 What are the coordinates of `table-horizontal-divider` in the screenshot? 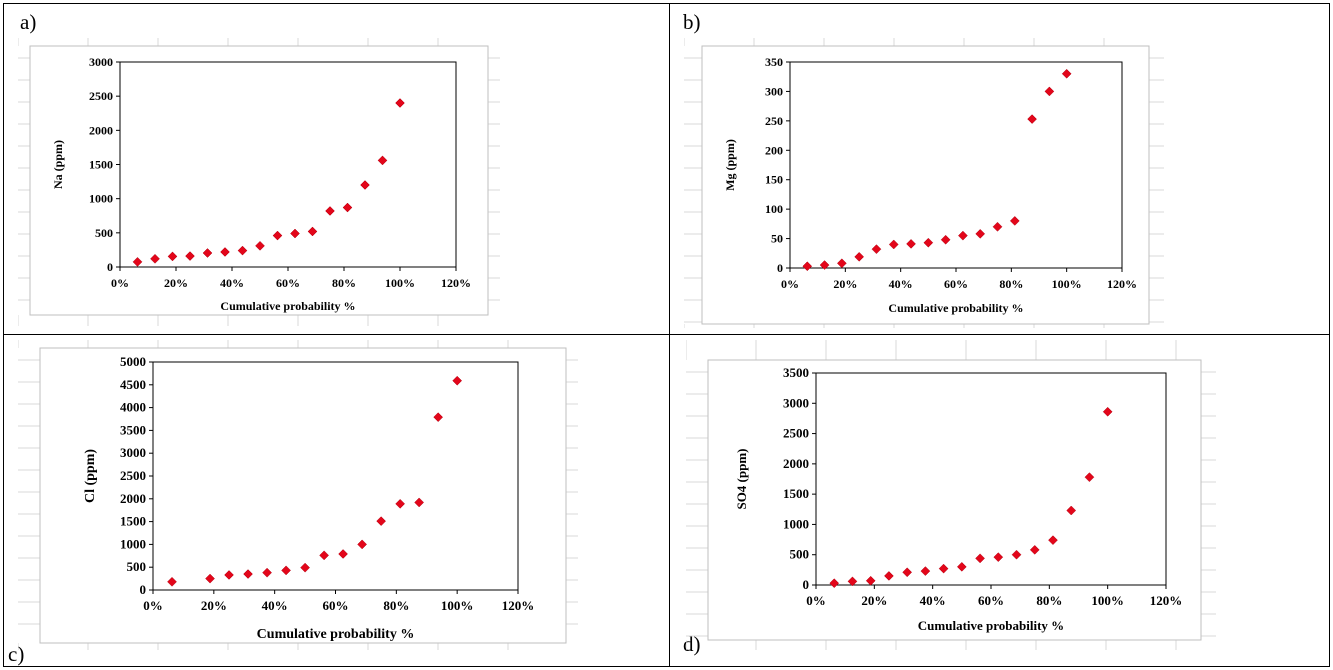 It's located at (666, 334).